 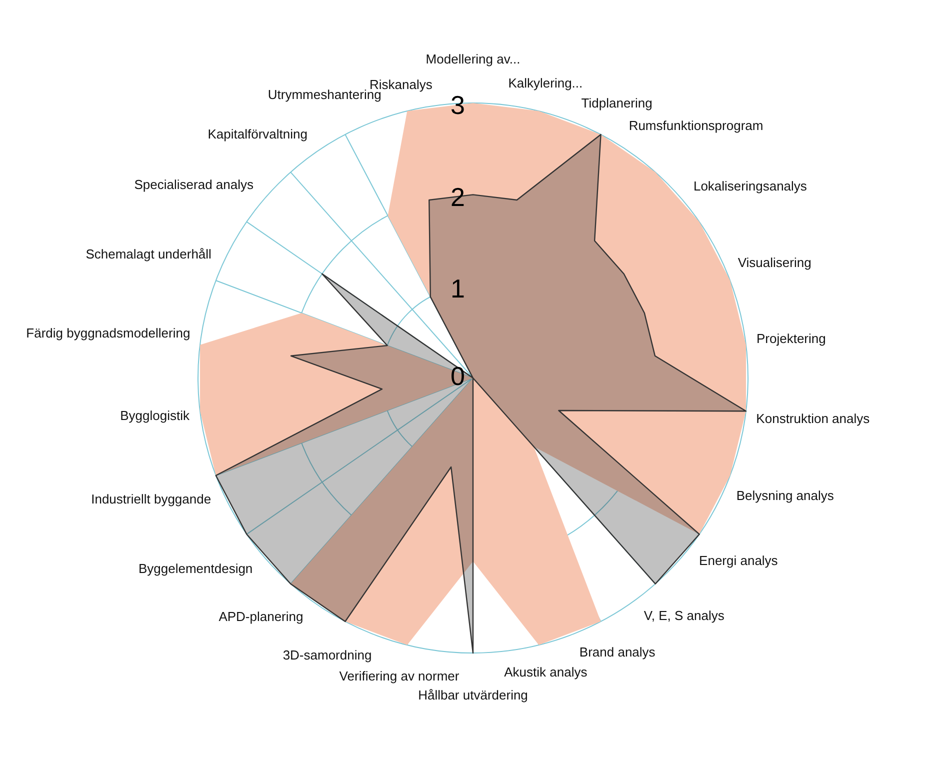 I want to click on spoke-label: Färdig byggnadsmodellering, so click(x=108, y=332).